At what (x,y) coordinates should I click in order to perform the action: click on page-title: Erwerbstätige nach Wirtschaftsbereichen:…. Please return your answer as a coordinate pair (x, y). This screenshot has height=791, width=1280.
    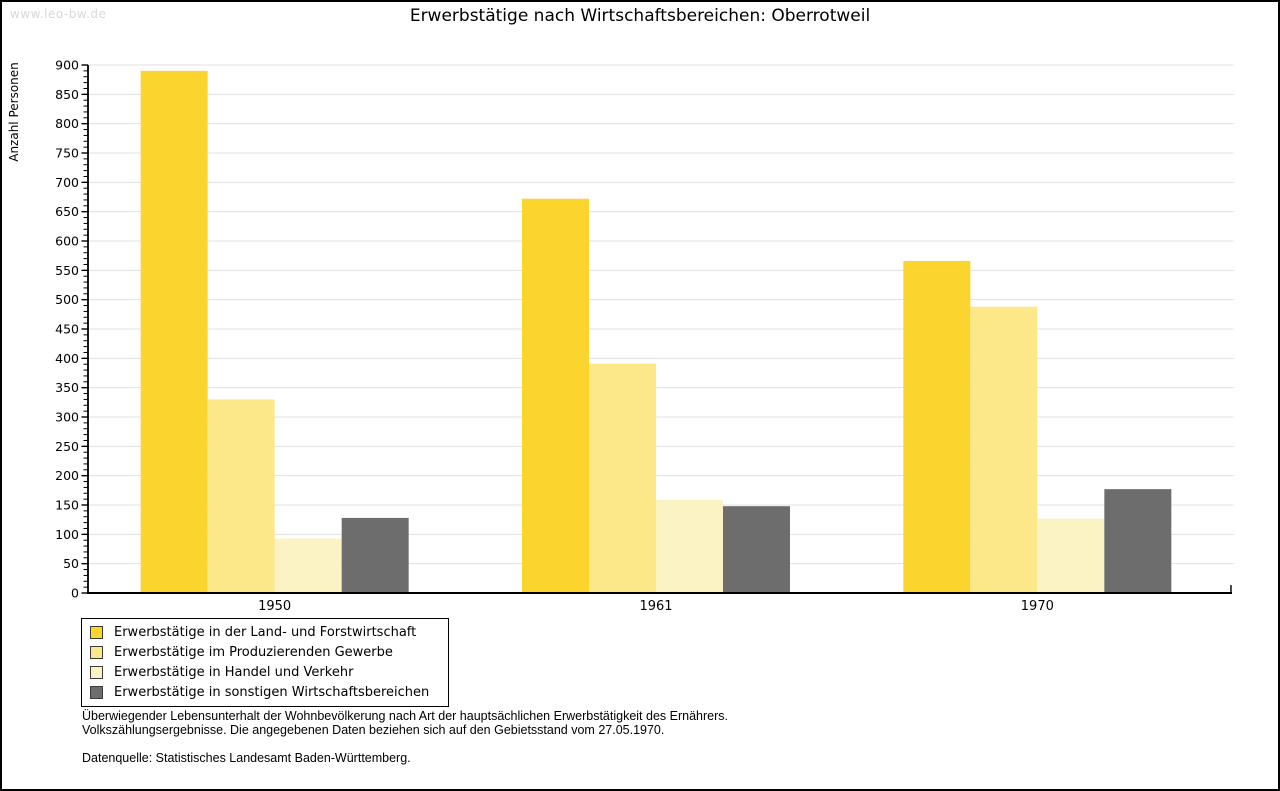
    Looking at the image, I should click on (640, 16).